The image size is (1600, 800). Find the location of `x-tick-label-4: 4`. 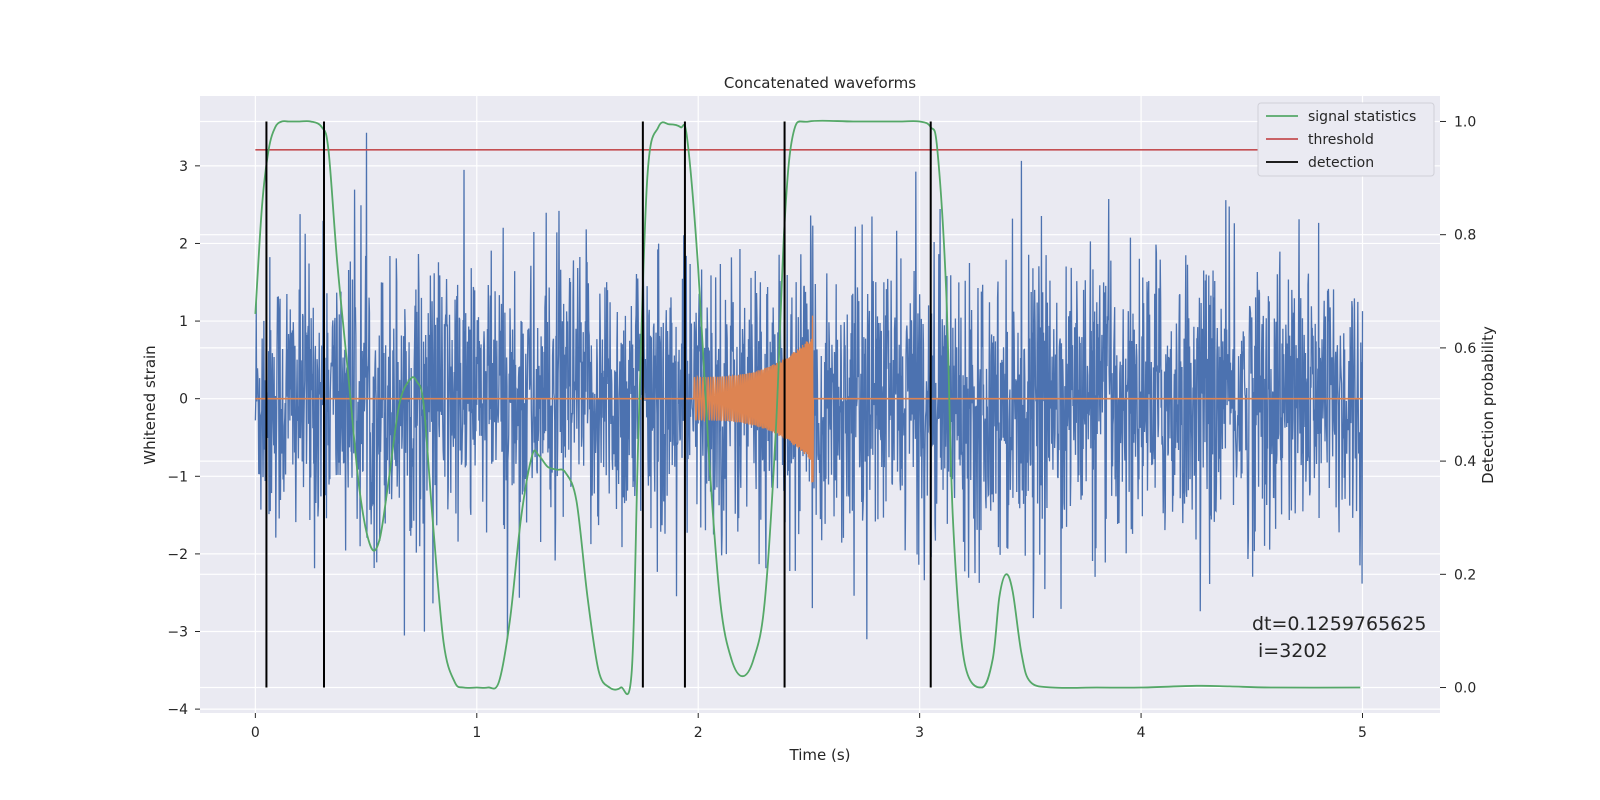

x-tick-label-4: 4 is located at coordinates (1141, 733).